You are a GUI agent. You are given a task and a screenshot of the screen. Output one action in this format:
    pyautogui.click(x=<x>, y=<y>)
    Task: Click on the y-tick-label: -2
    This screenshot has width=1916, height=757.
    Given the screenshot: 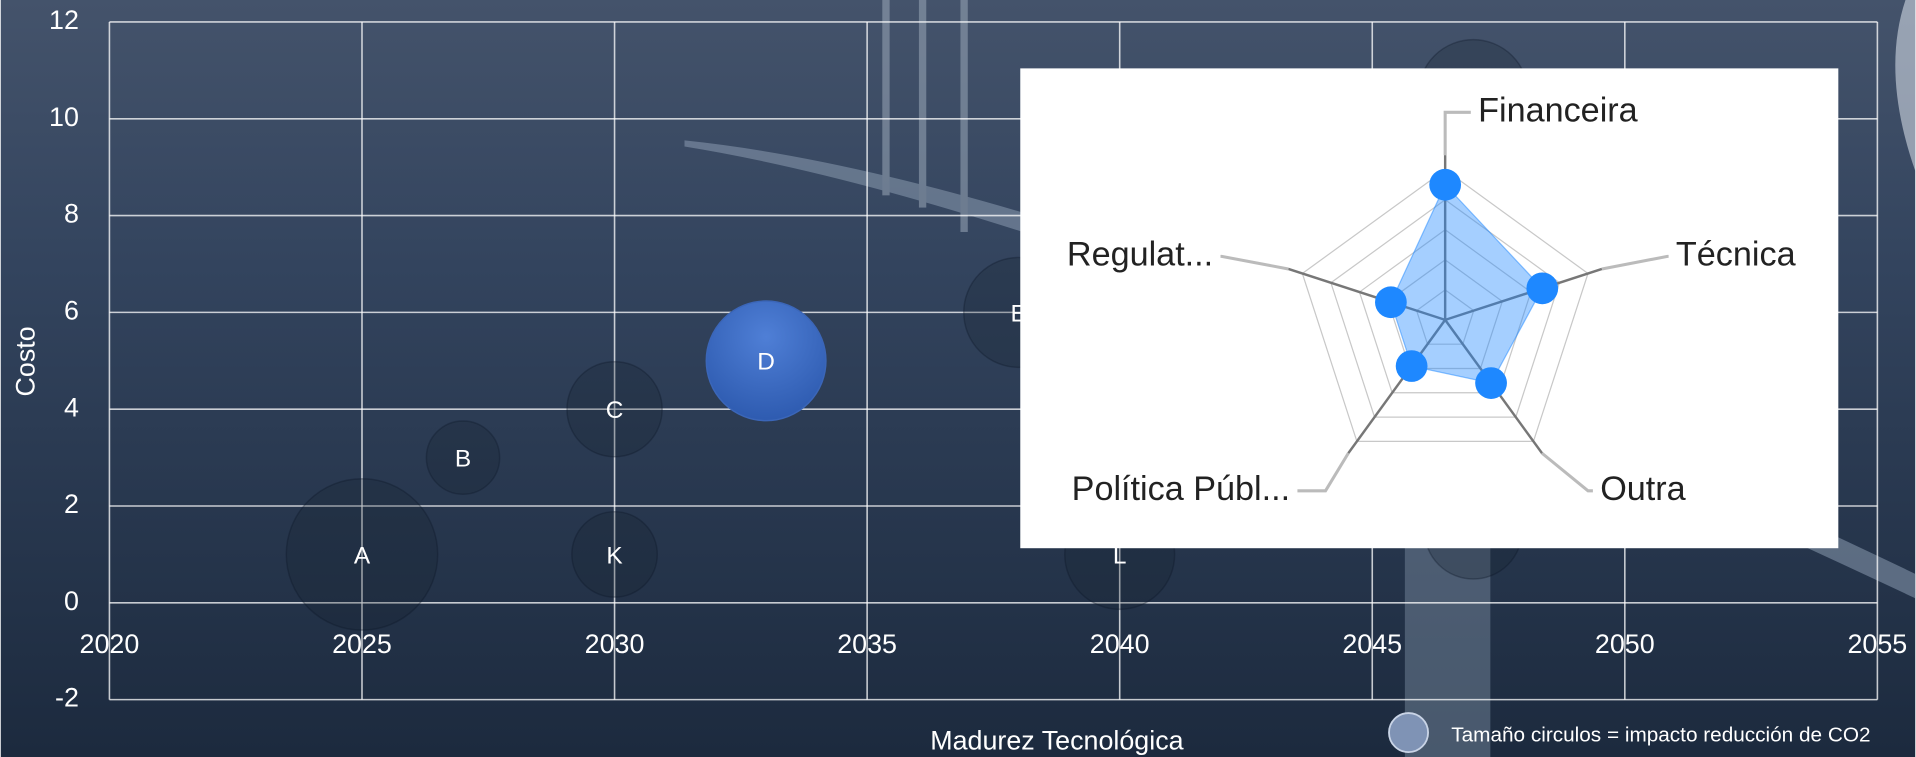 What is the action you would take?
    pyautogui.click(x=67, y=698)
    